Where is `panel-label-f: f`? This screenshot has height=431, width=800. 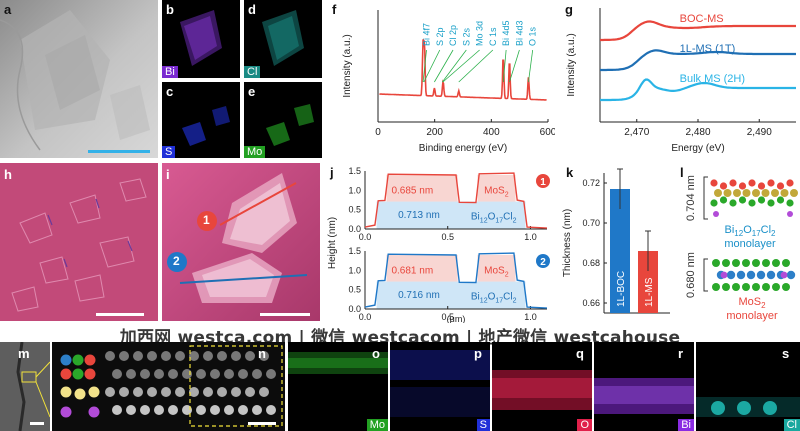
panel-label-f: f is located at coordinates (334, 9).